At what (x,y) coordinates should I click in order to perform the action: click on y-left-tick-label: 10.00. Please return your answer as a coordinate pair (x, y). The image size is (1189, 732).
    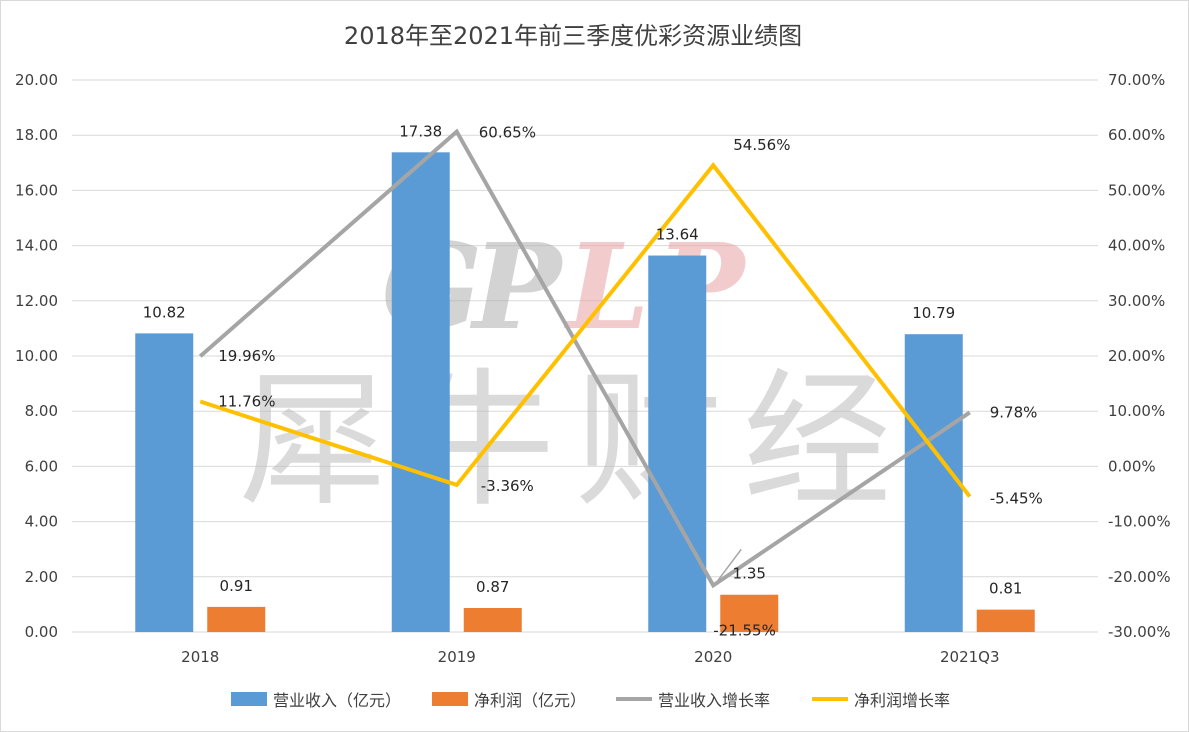
    Looking at the image, I should click on (36, 356).